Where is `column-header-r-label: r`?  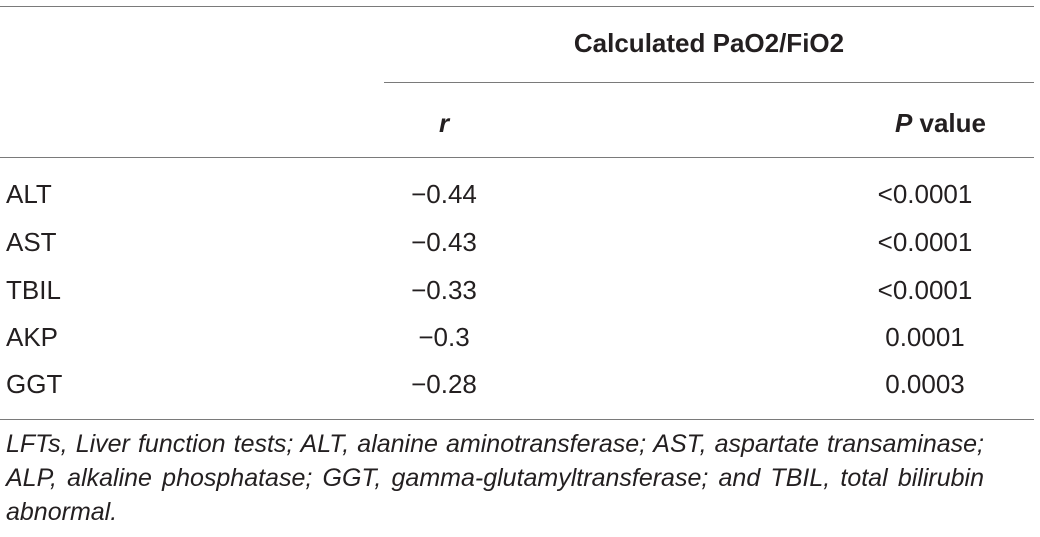
column-header-r-label: r is located at coordinates (444, 123).